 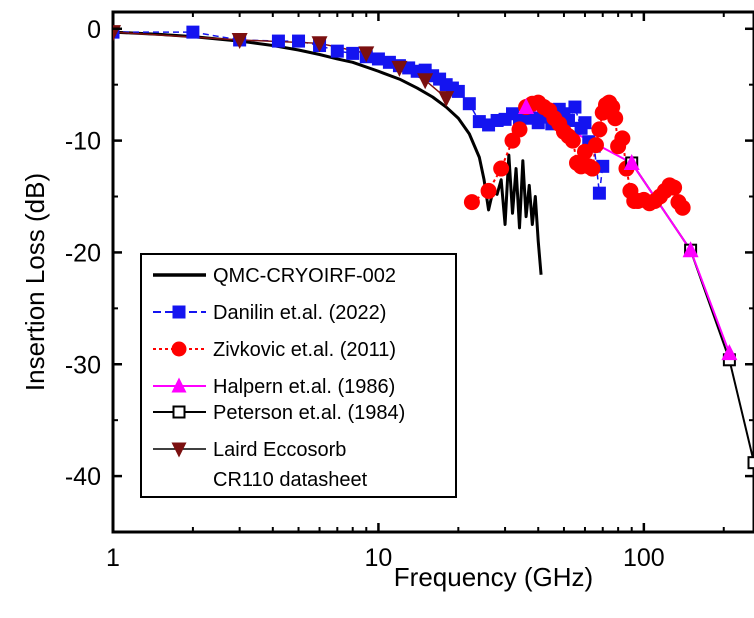 I want to click on legend-marker-zivkovic, so click(x=179, y=349).